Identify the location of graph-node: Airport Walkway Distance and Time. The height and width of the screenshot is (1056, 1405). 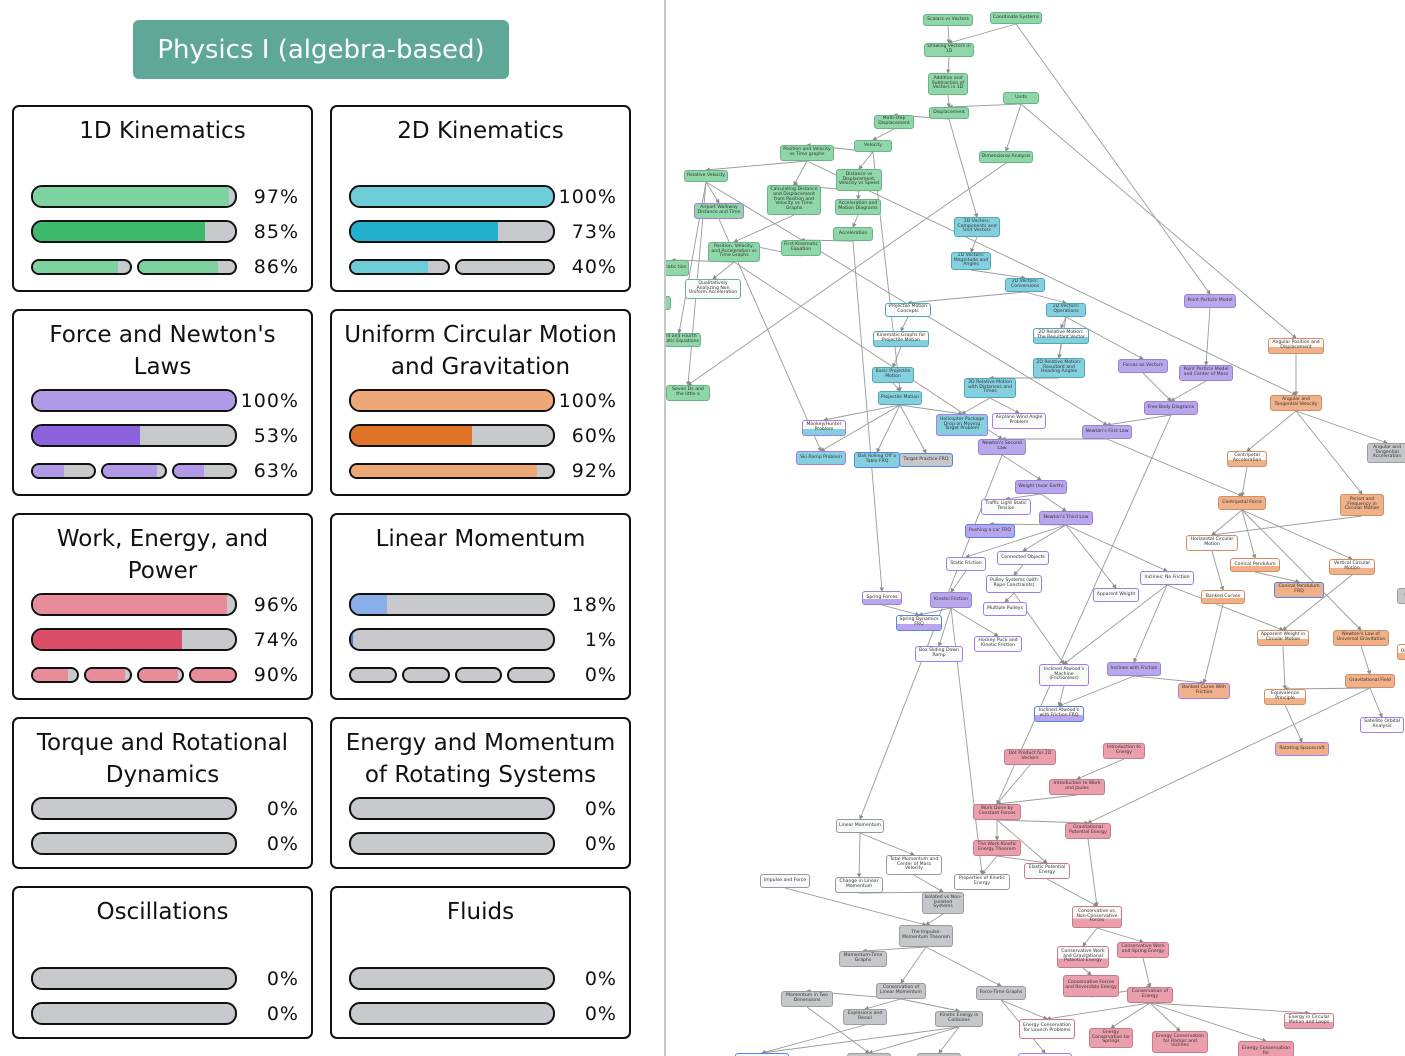
(719, 211).